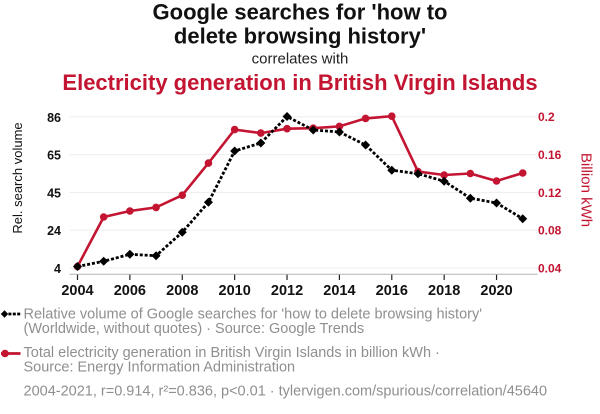  Describe the element at coordinates (130, 291) in the screenshot. I see `svg-text: 2006` at that location.